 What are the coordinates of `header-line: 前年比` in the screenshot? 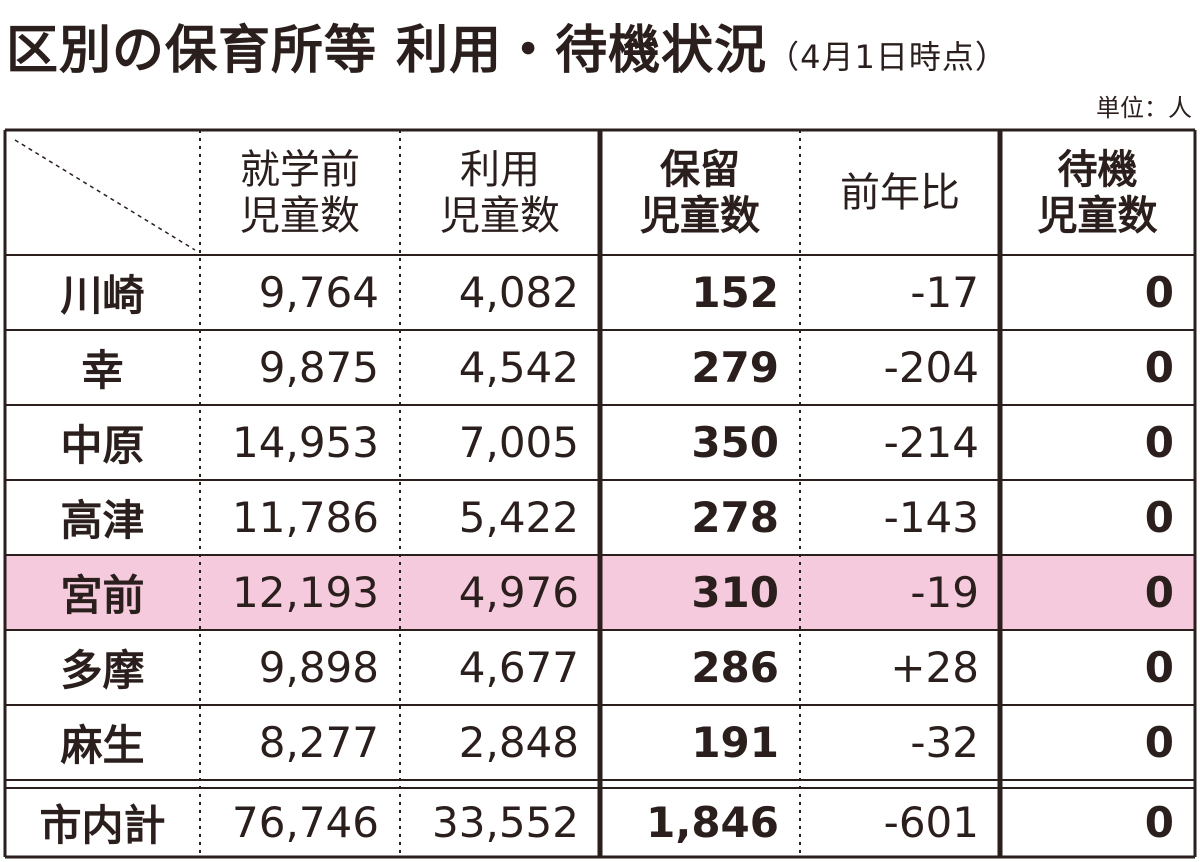 It's located at (900, 192).